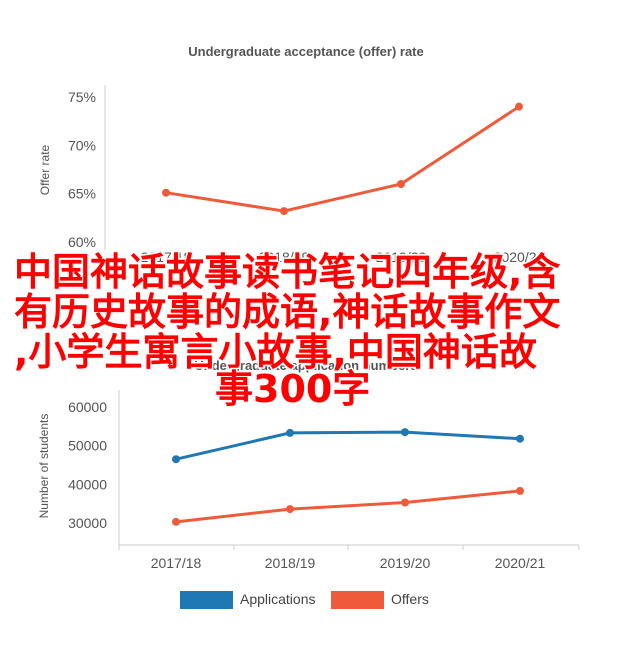 The height and width of the screenshot is (646, 627). I want to click on chart1-xtick-label: 2019/20, so click(401, 257).